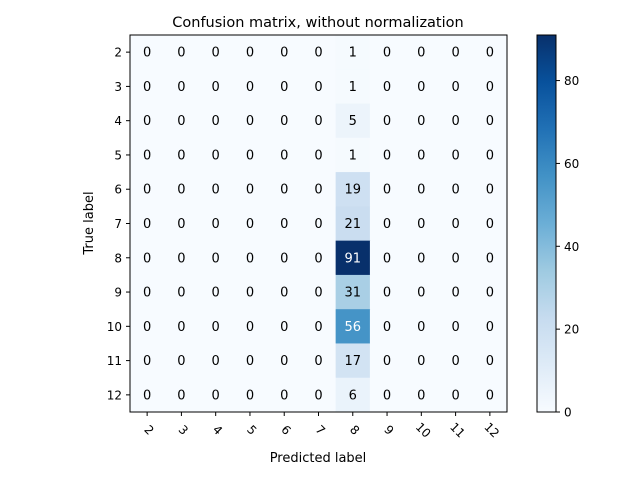 The image size is (640, 480). What do you see at coordinates (568, 413) in the screenshot?
I see `colorbar-tick-label: 0` at bounding box center [568, 413].